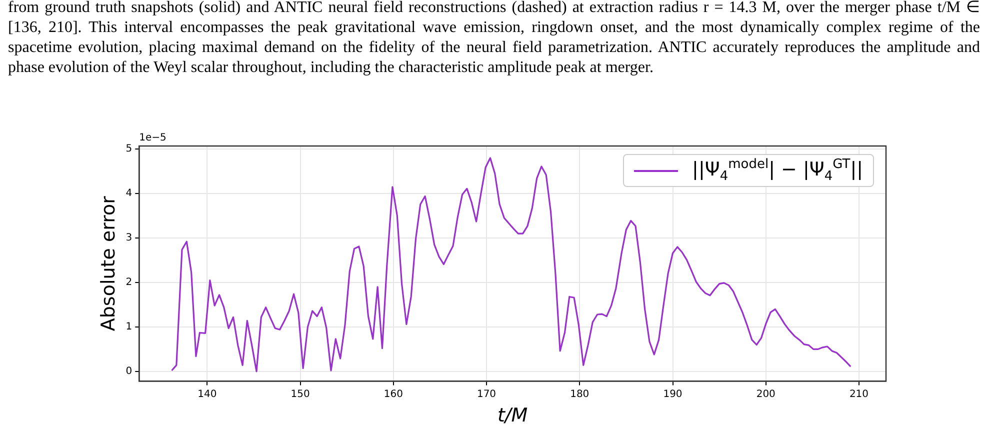 This screenshot has height=432, width=986. What do you see at coordinates (672, 394) in the screenshot?
I see `x-tick-label: 190` at bounding box center [672, 394].